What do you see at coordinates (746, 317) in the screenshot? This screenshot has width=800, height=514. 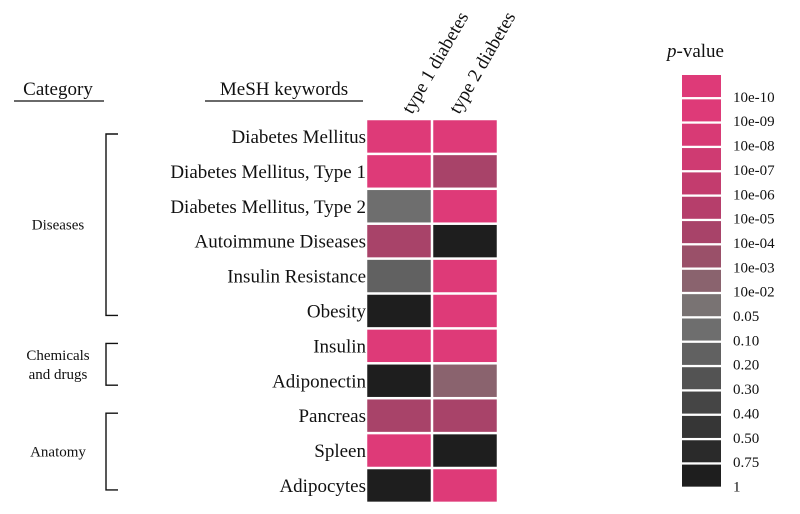 I see `legend-label: 0.05` at bounding box center [746, 317].